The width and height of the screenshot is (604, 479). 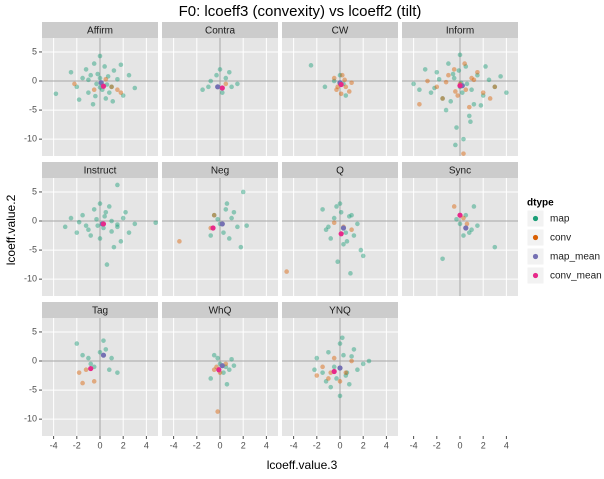 I want to click on strip-label: Instruct, so click(x=100, y=171).